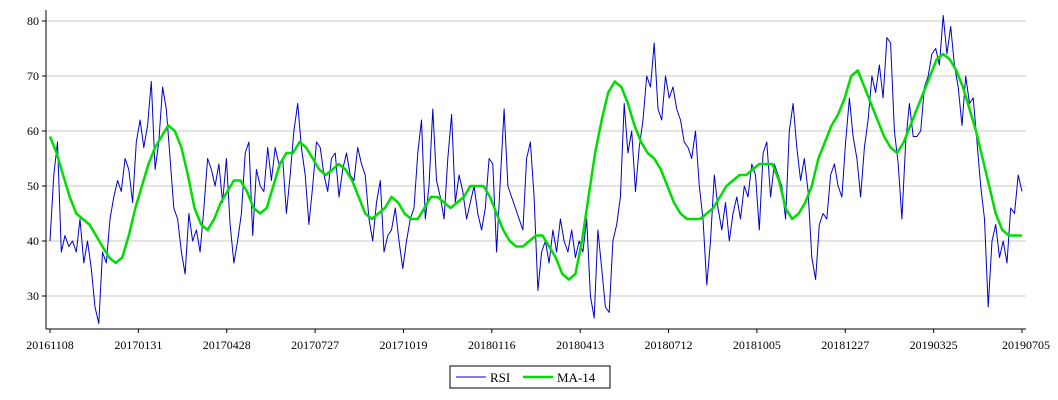 The height and width of the screenshot is (400, 1058). I want to click on x-tick-label: 20181227, so click(845, 345).